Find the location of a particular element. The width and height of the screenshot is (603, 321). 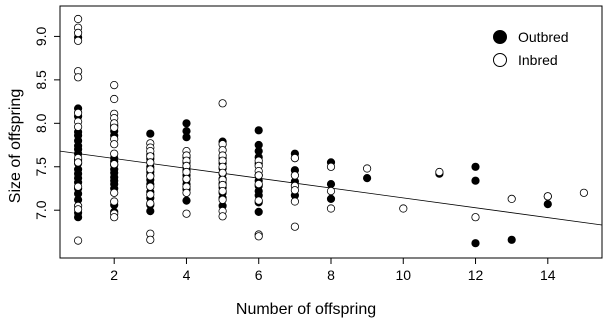

y-axis: 7.0 7.5 8.0 8.5 9.0 is located at coordinates (46, 123).